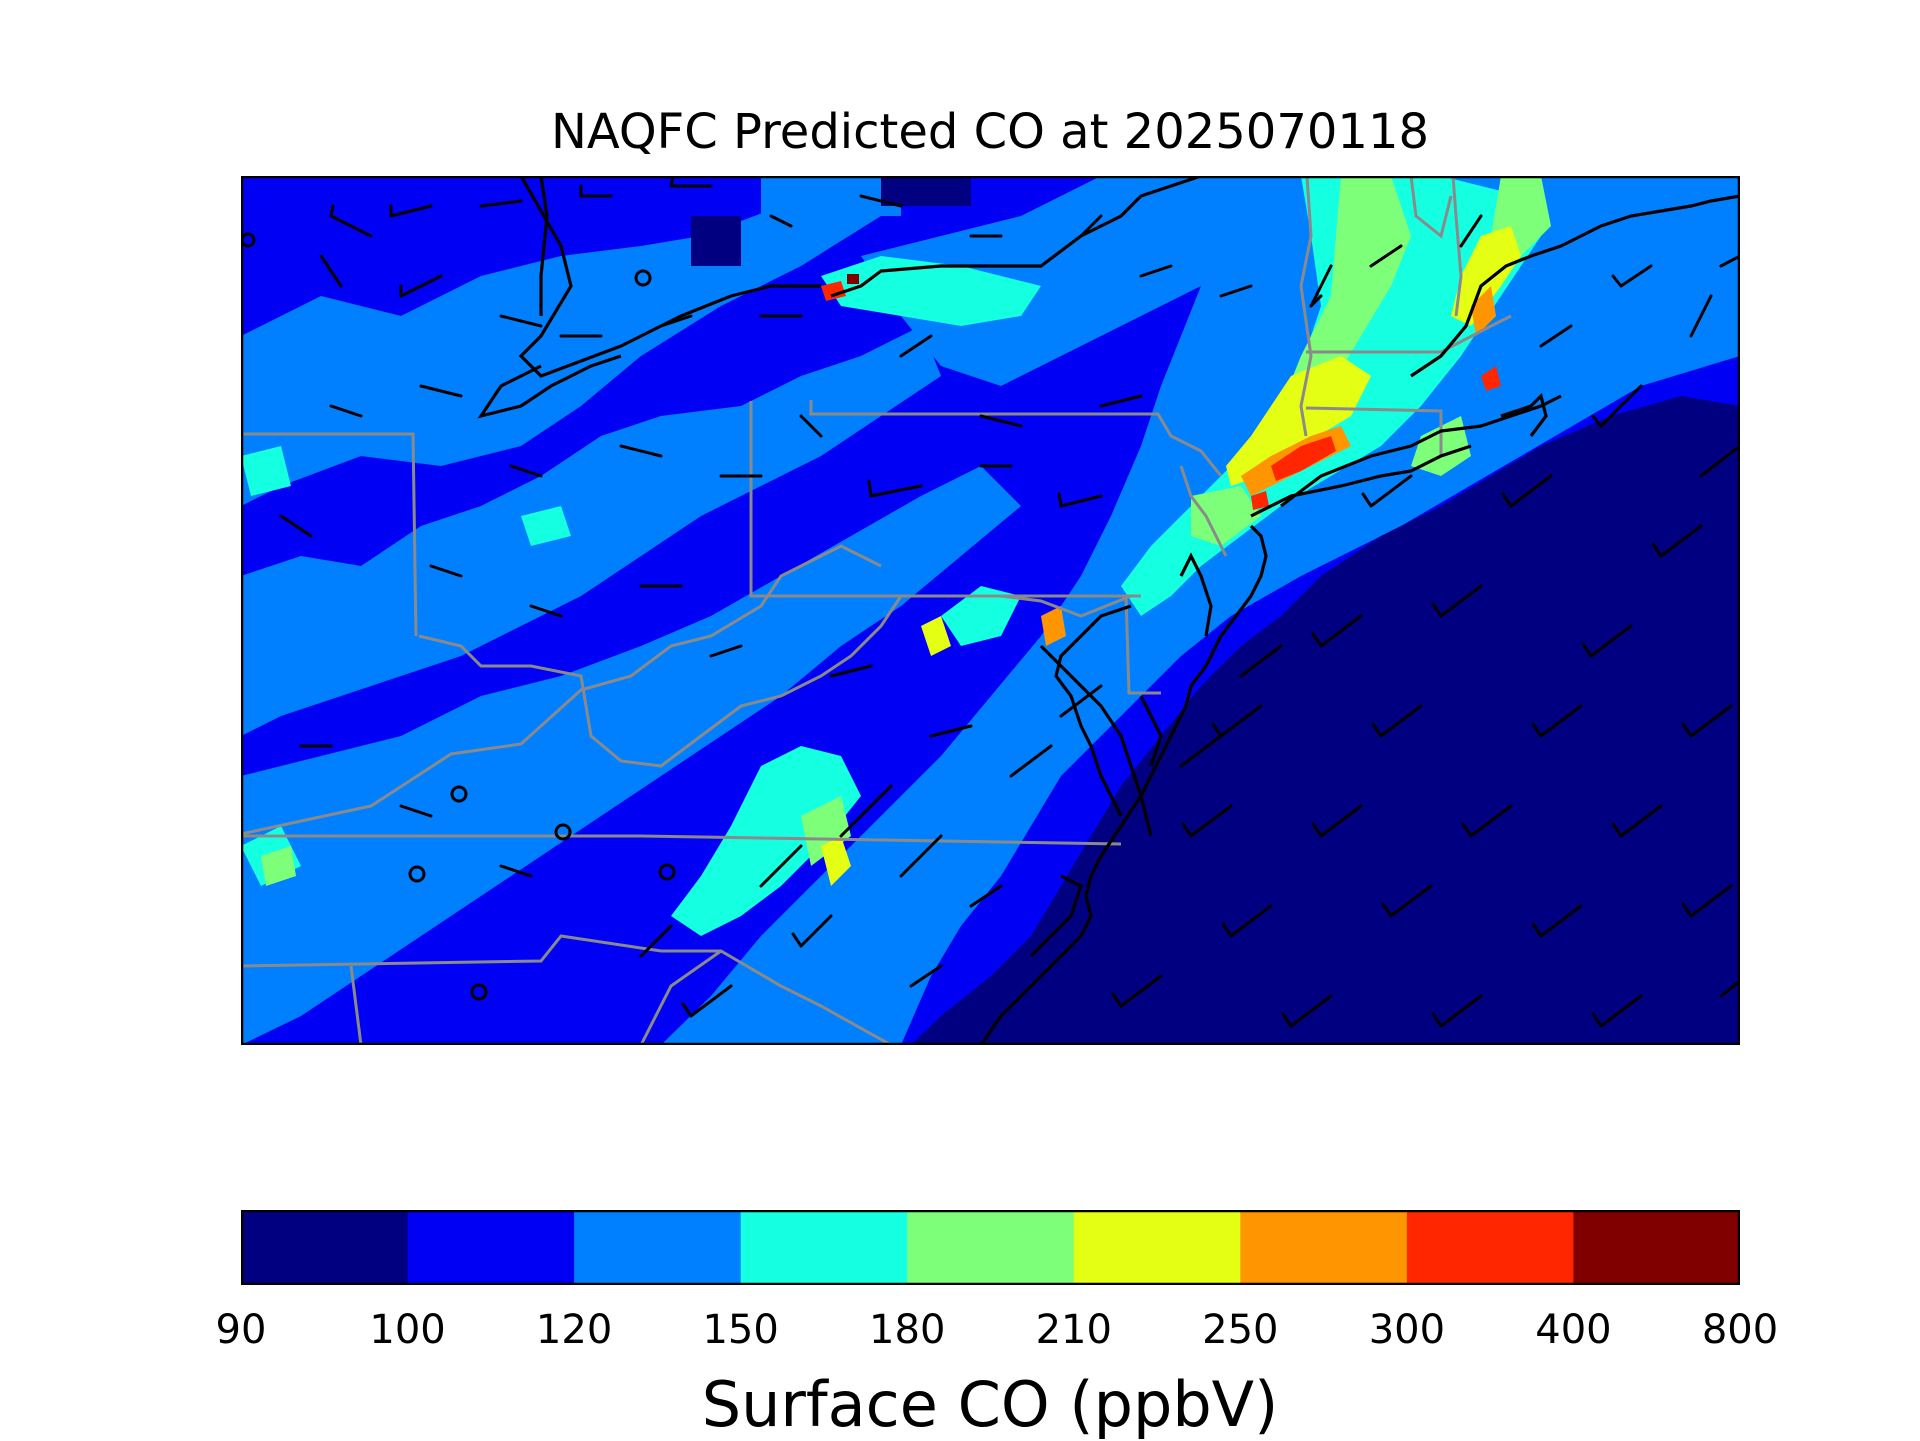 This screenshot has height=1441, width=1920. What do you see at coordinates (1073, 1330) in the screenshot?
I see `colorbar-tick-label: 210` at bounding box center [1073, 1330].